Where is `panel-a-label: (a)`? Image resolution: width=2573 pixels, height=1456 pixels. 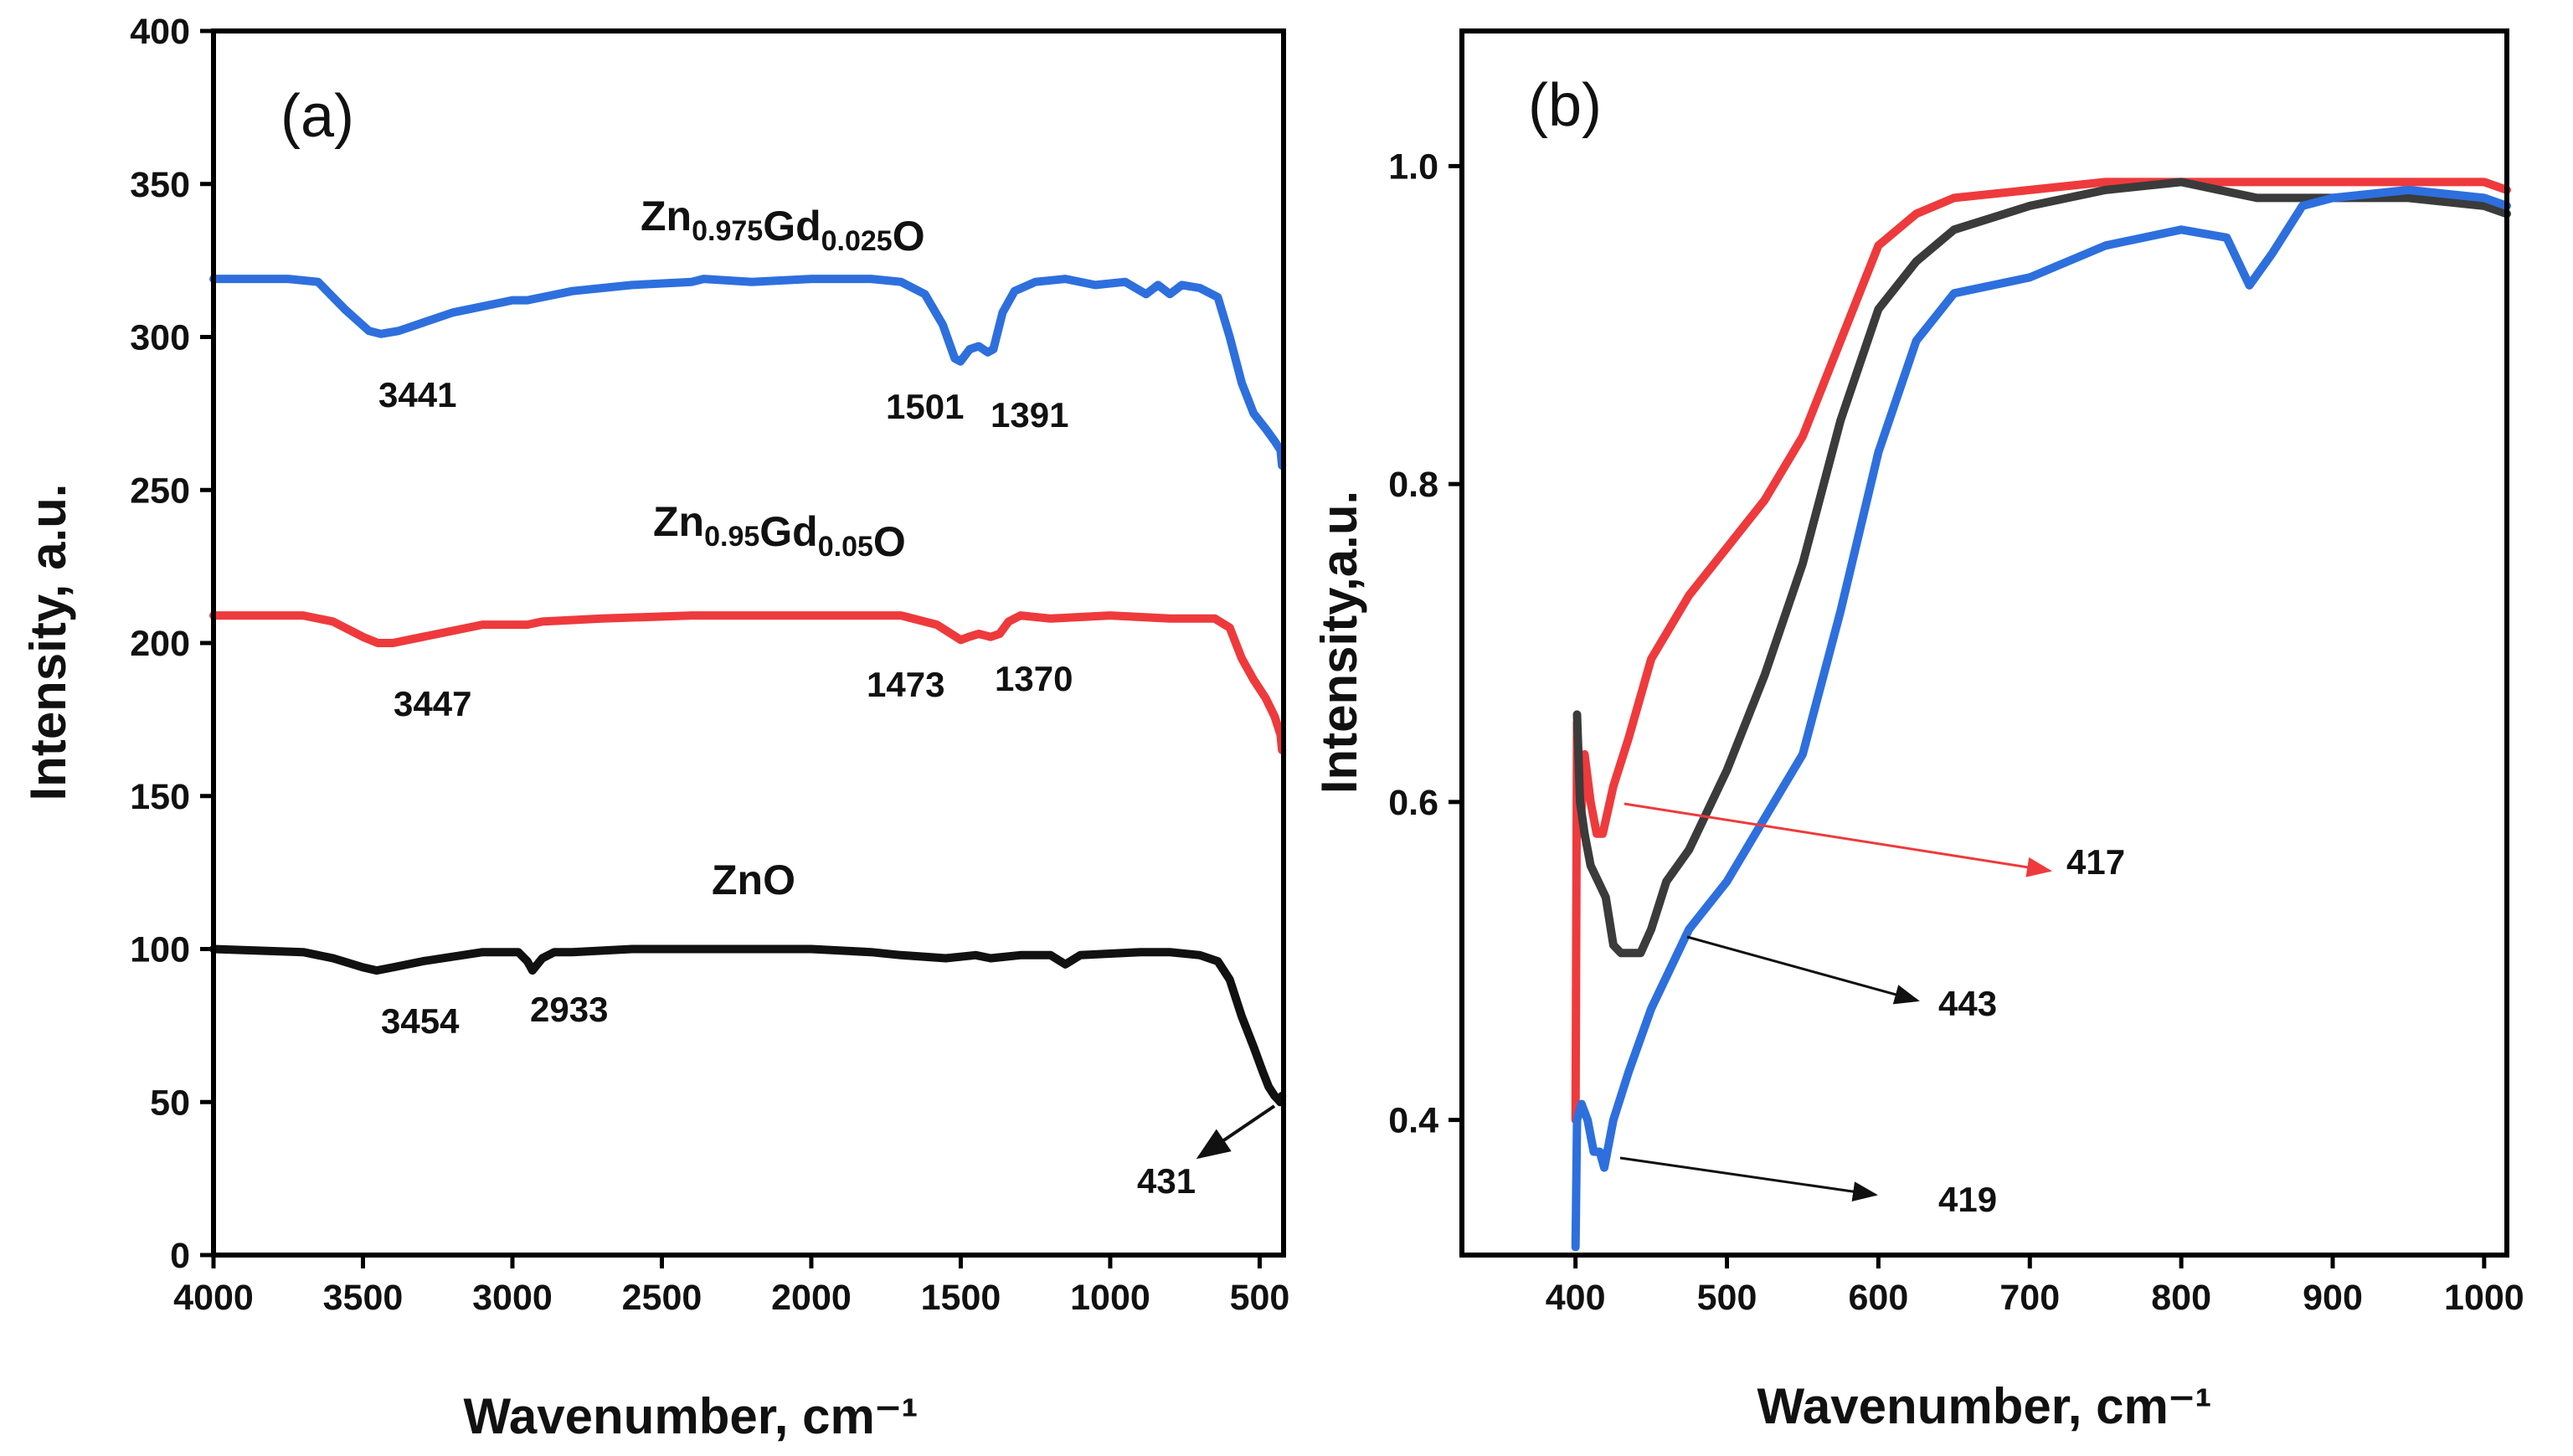
panel-a-label: (a) is located at coordinates (317, 116).